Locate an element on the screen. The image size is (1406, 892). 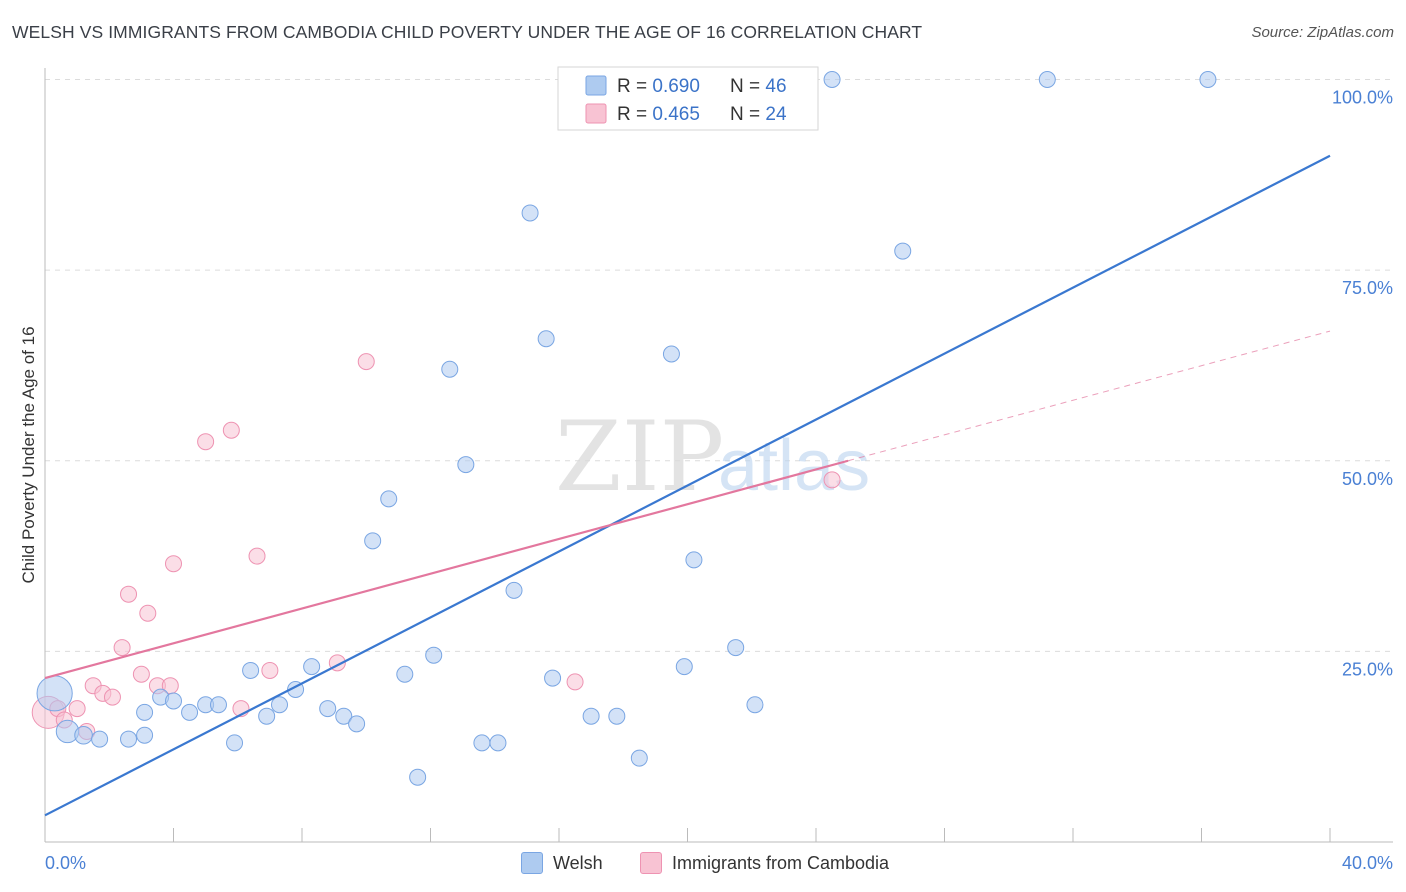
svg-text: R = 0.690 is located at coordinates (658, 86).